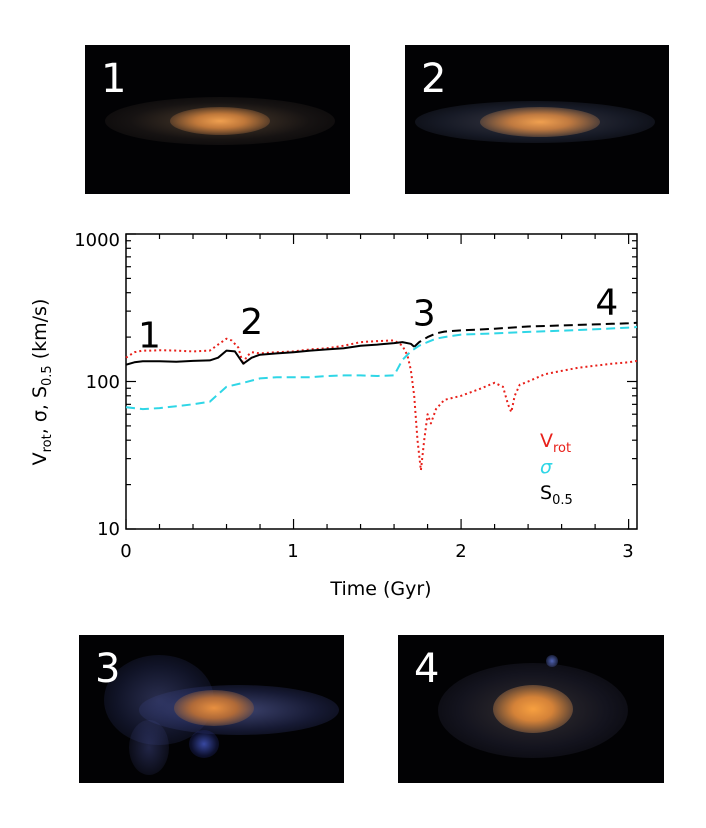 The image size is (706, 828). Describe the element at coordinates (149, 336) in the screenshot. I see `time-marker-1: 1` at that location.